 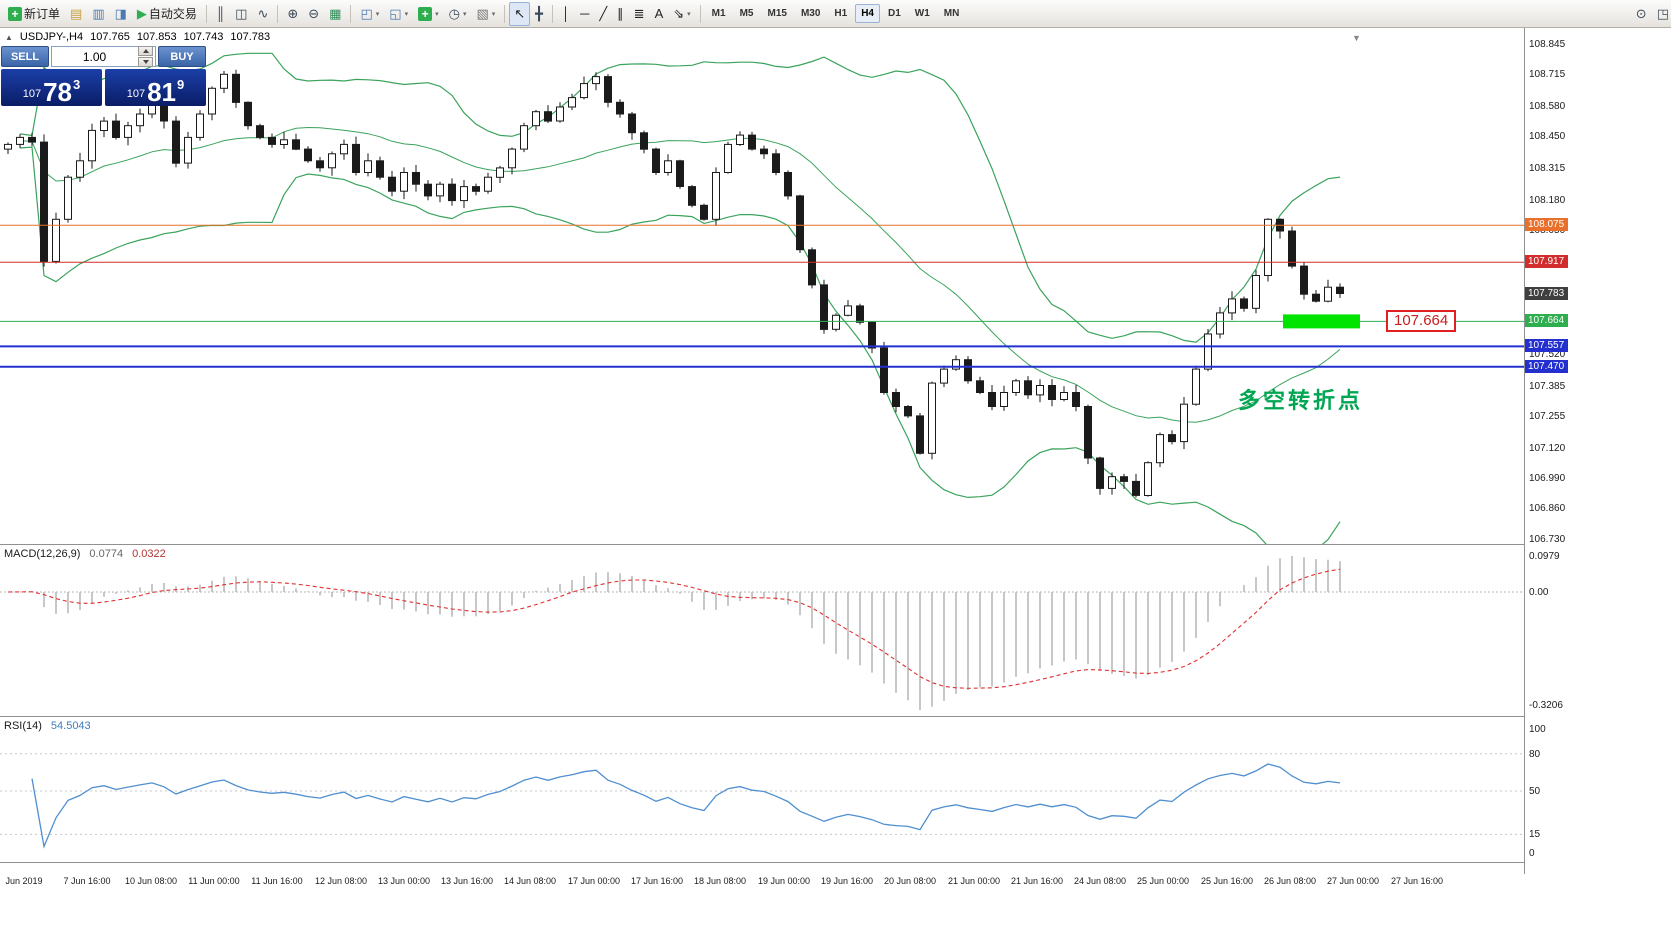 I want to click on buy-price-sup: 9, so click(x=181, y=84).